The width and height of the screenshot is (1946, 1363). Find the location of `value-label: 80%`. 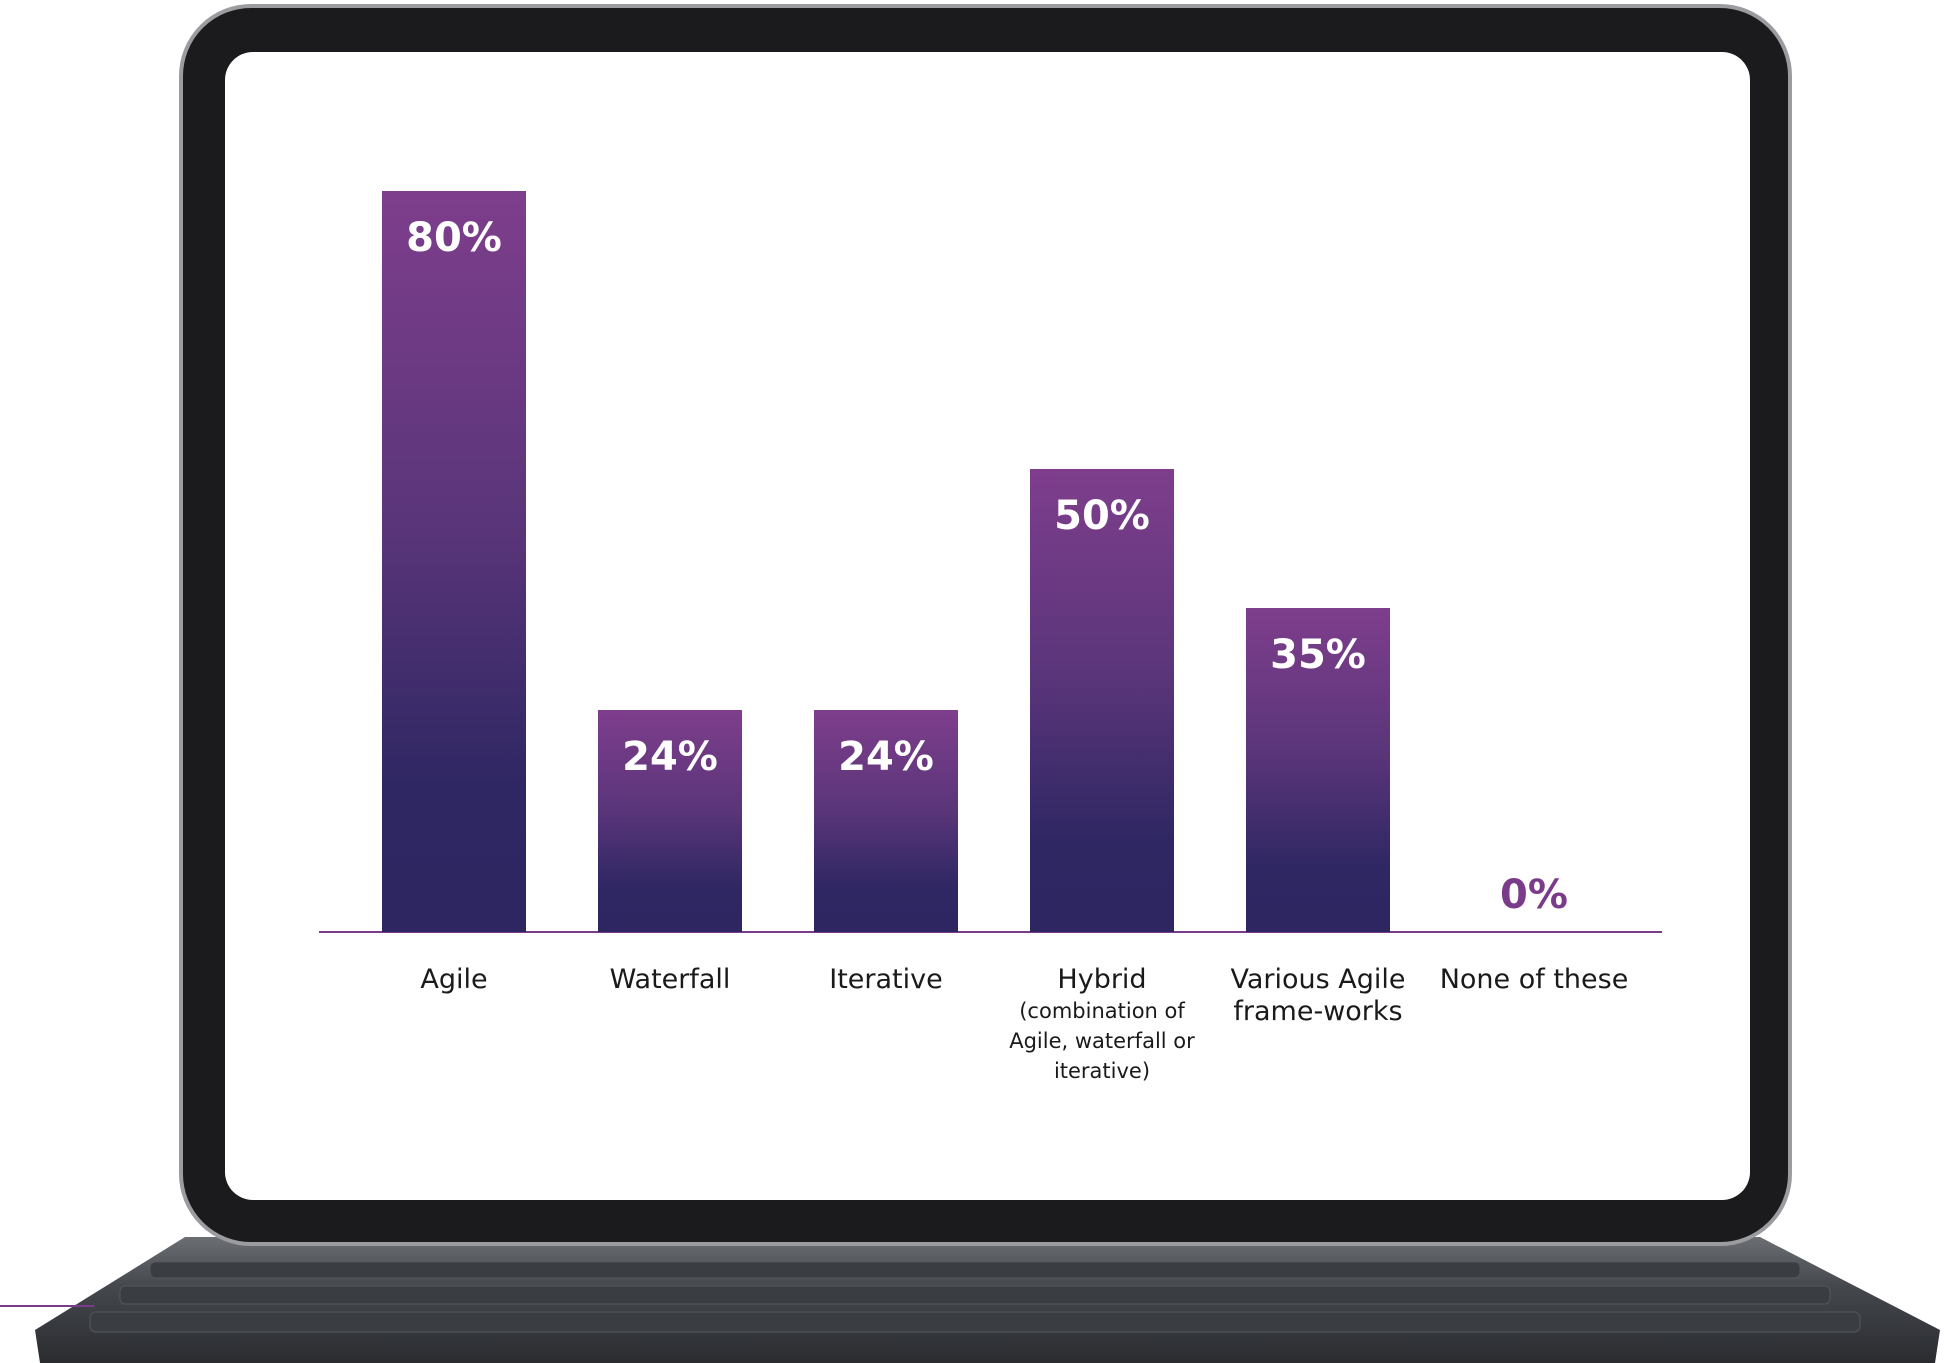

value-label: 80% is located at coordinates (454, 238).